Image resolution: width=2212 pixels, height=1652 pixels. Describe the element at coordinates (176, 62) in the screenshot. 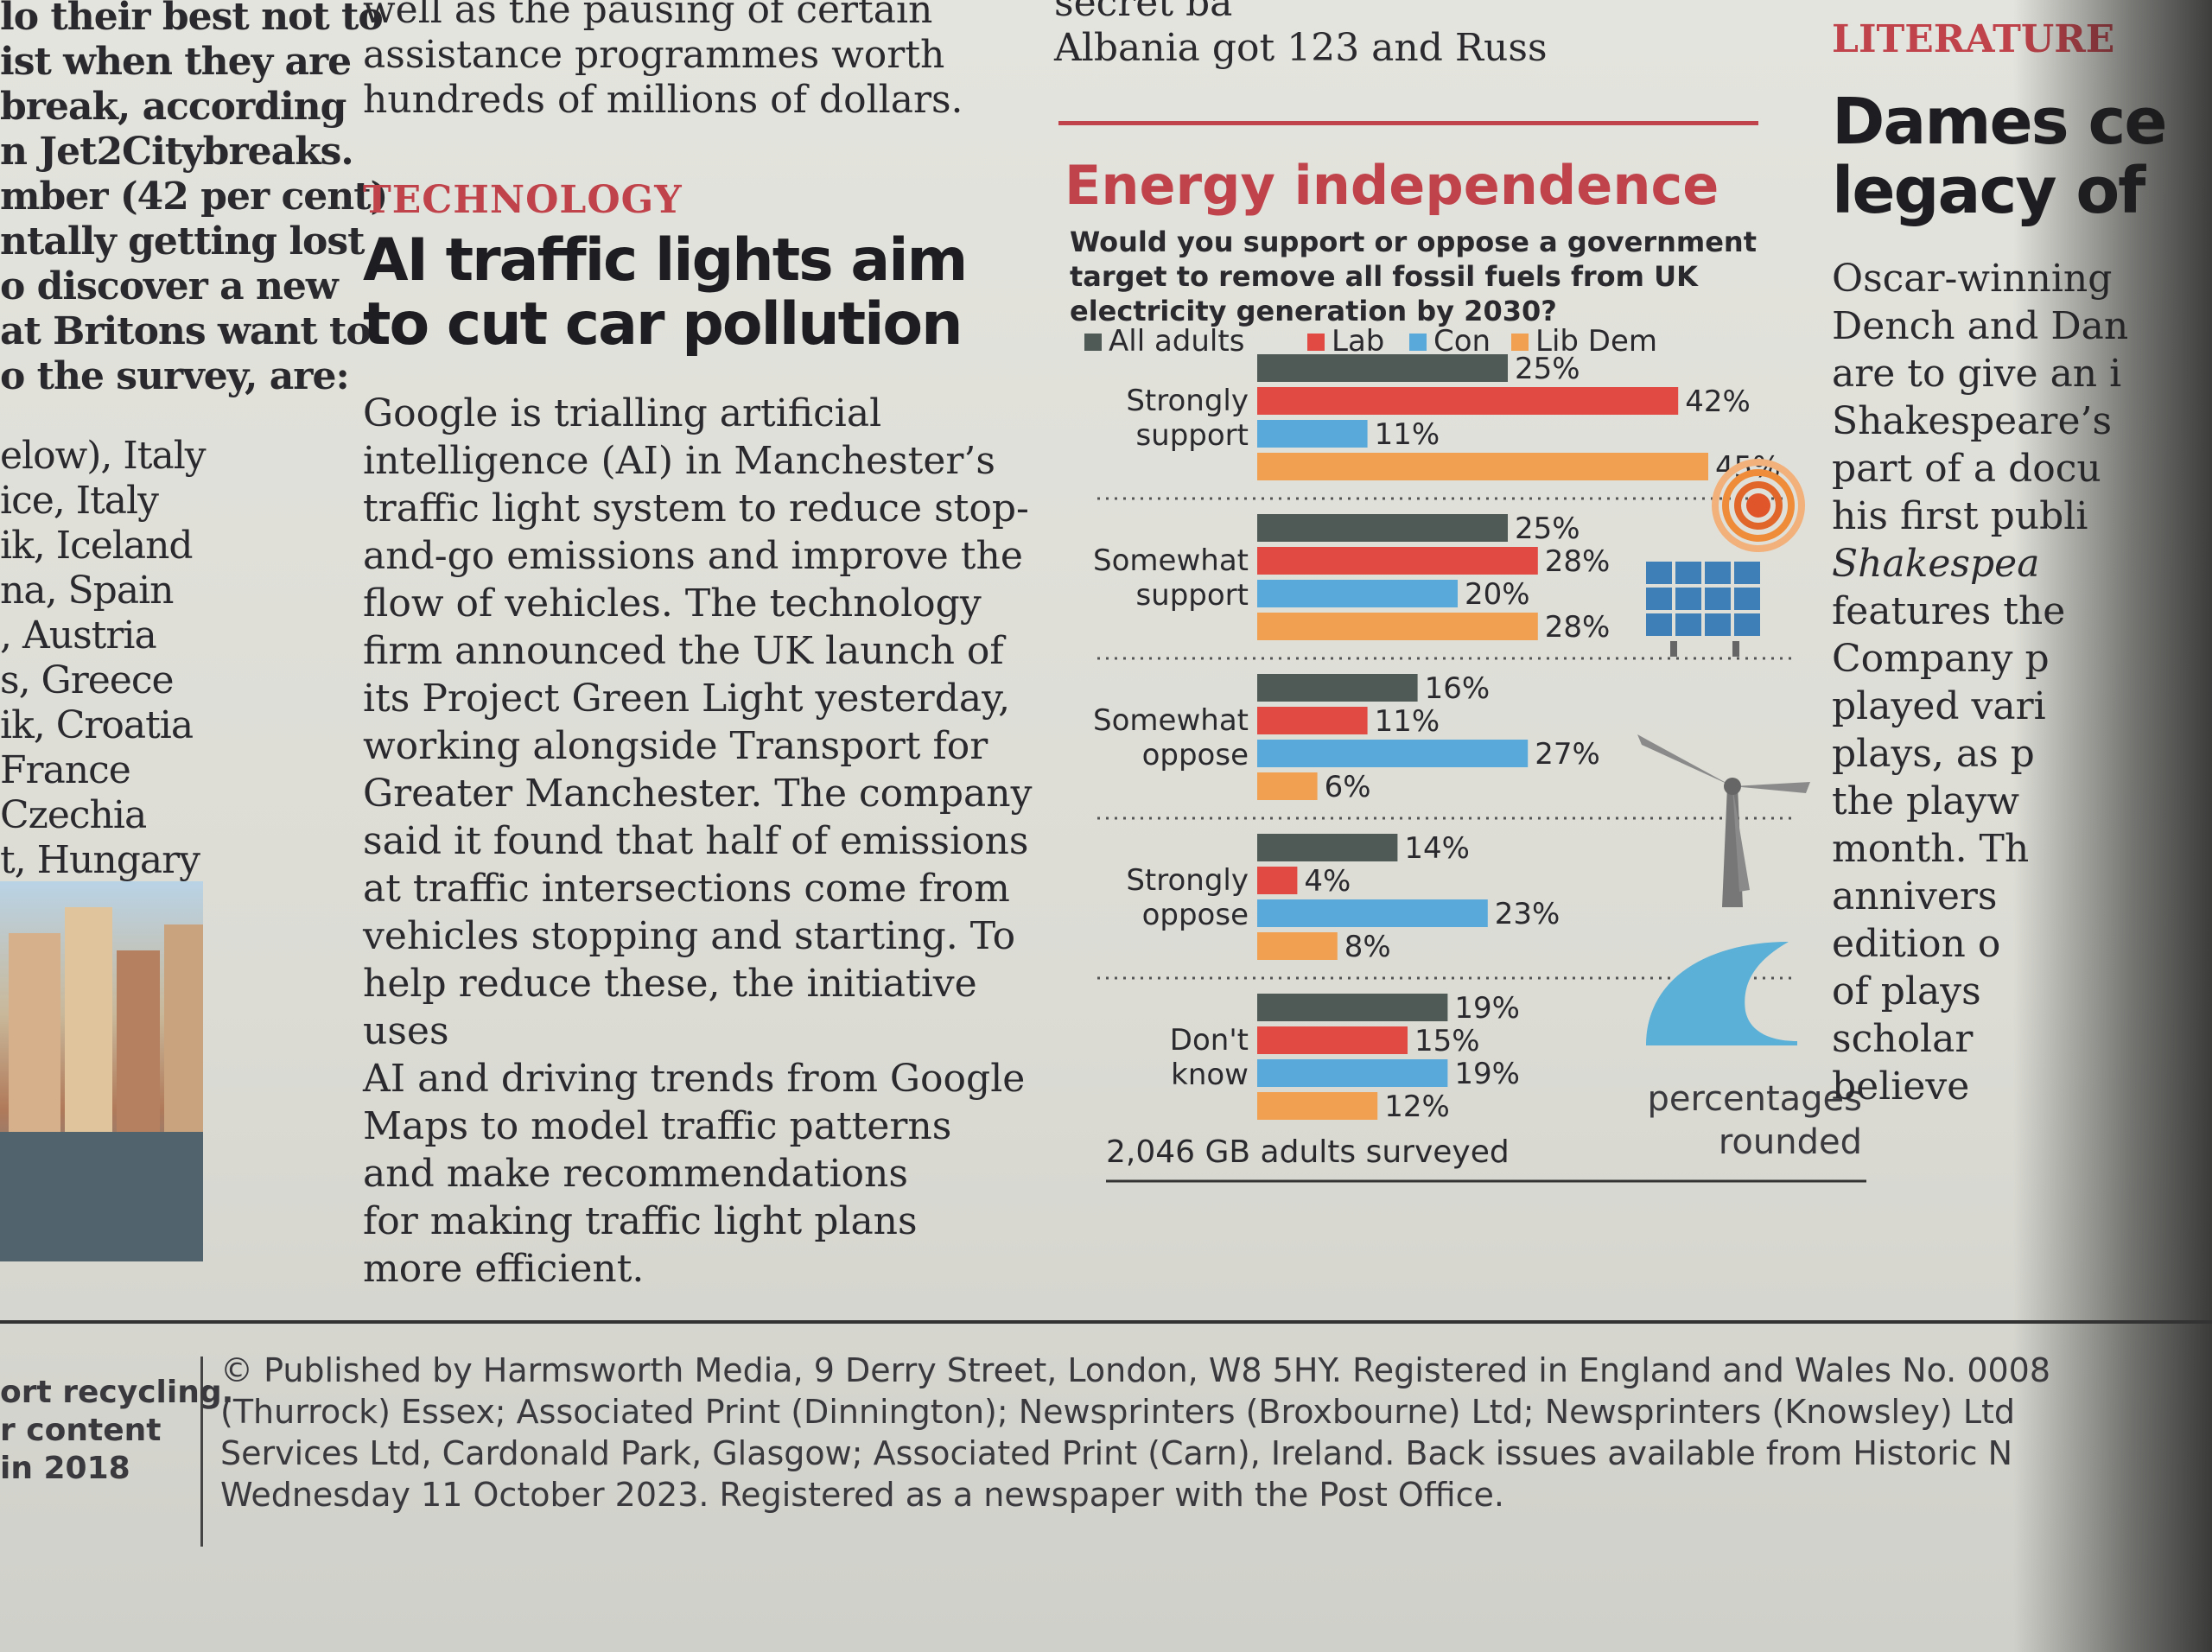

I see `text-line: ist when they are` at that location.